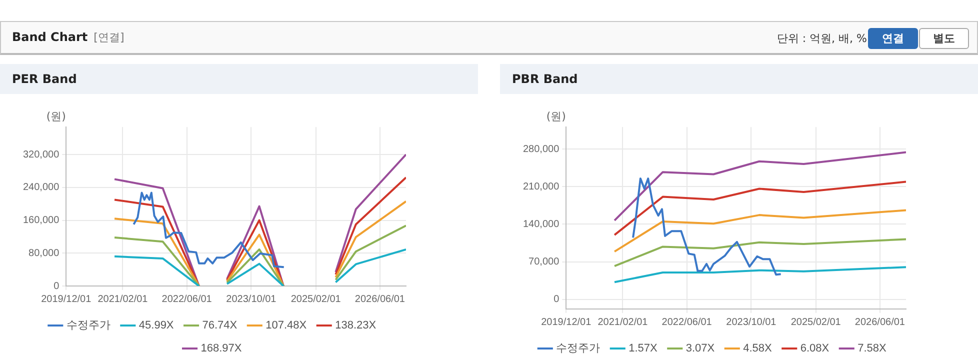 This screenshot has width=978, height=364. I want to click on legend-label: 6.08X, so click(815, 348).